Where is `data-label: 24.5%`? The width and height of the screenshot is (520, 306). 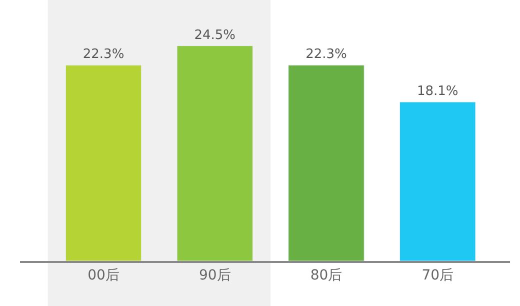
data-label: 24.5% is located at coordinates (215, 35).